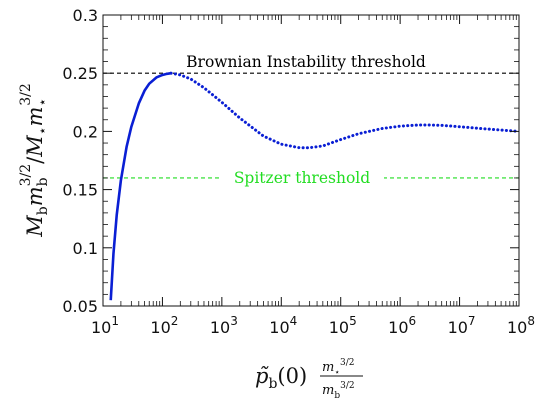  I want to click on y-tick-label: 0.15, so click(80, 190).